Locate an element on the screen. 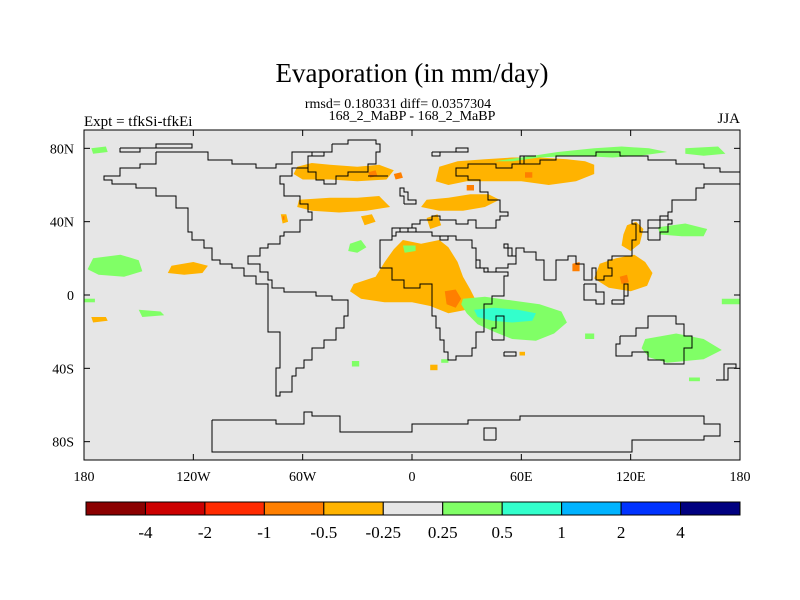  x-tick-label-2: 60W is located at coordinates (303, 477).